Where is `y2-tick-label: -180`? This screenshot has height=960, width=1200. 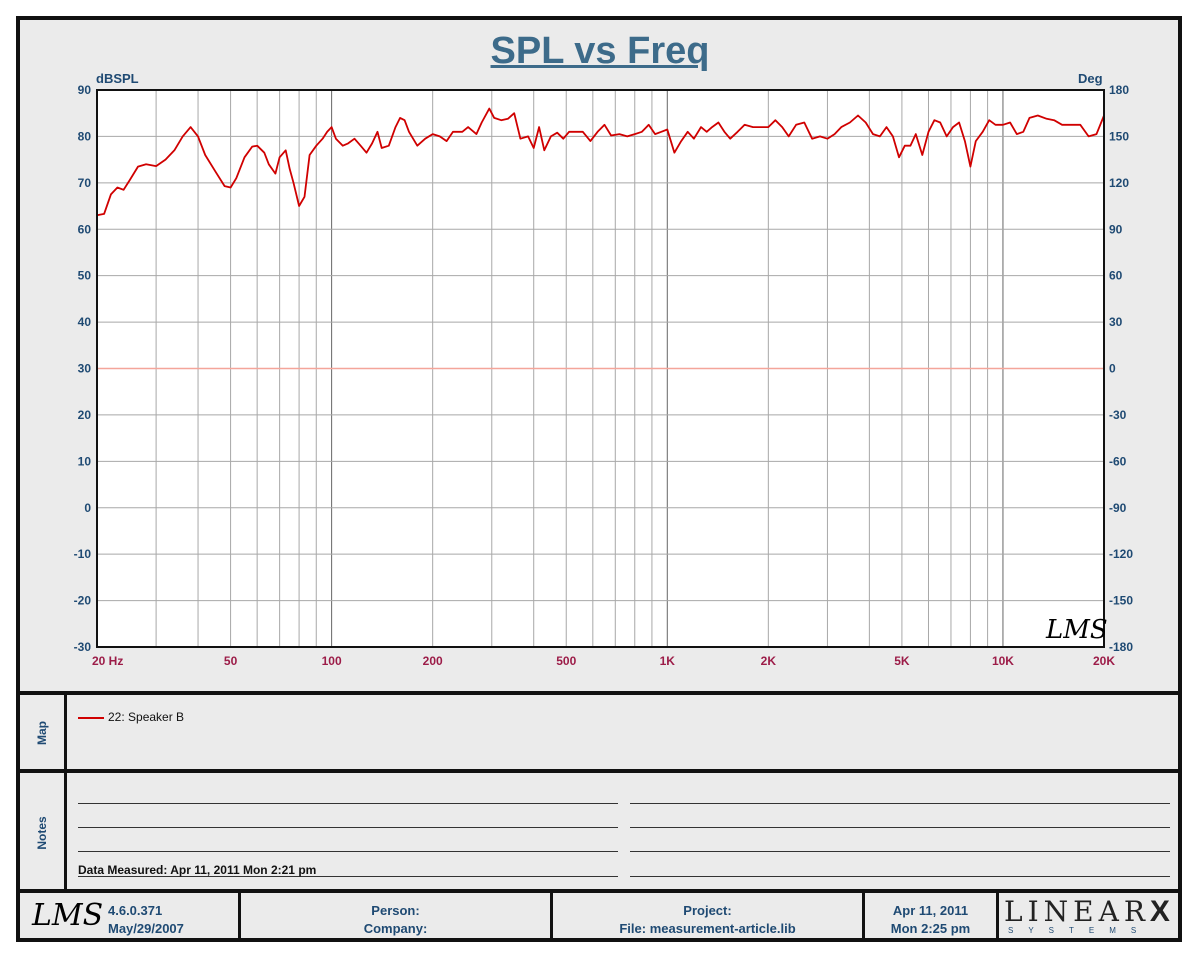 y2-tick-label: -180 is located at coordinates (1121, 647).